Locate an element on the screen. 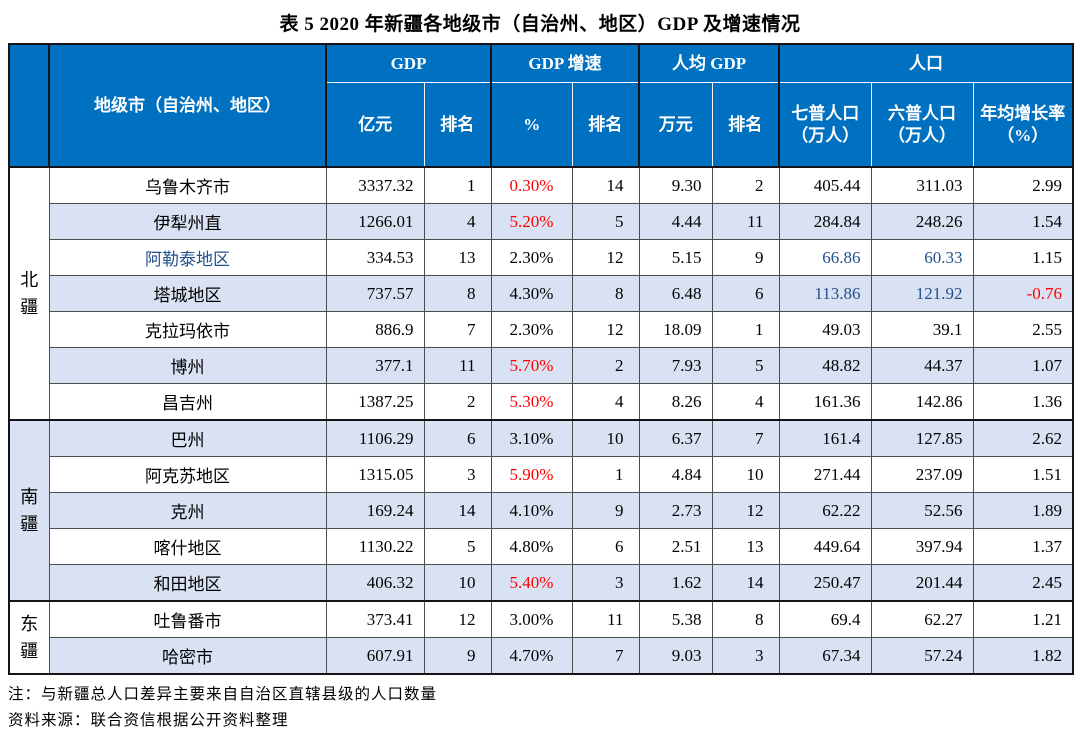 Image resolution: width=1080 pixels, height=734 pixels. subheader-avg-growth: 年均增长率（%） is located at coordinates (1023, 125).